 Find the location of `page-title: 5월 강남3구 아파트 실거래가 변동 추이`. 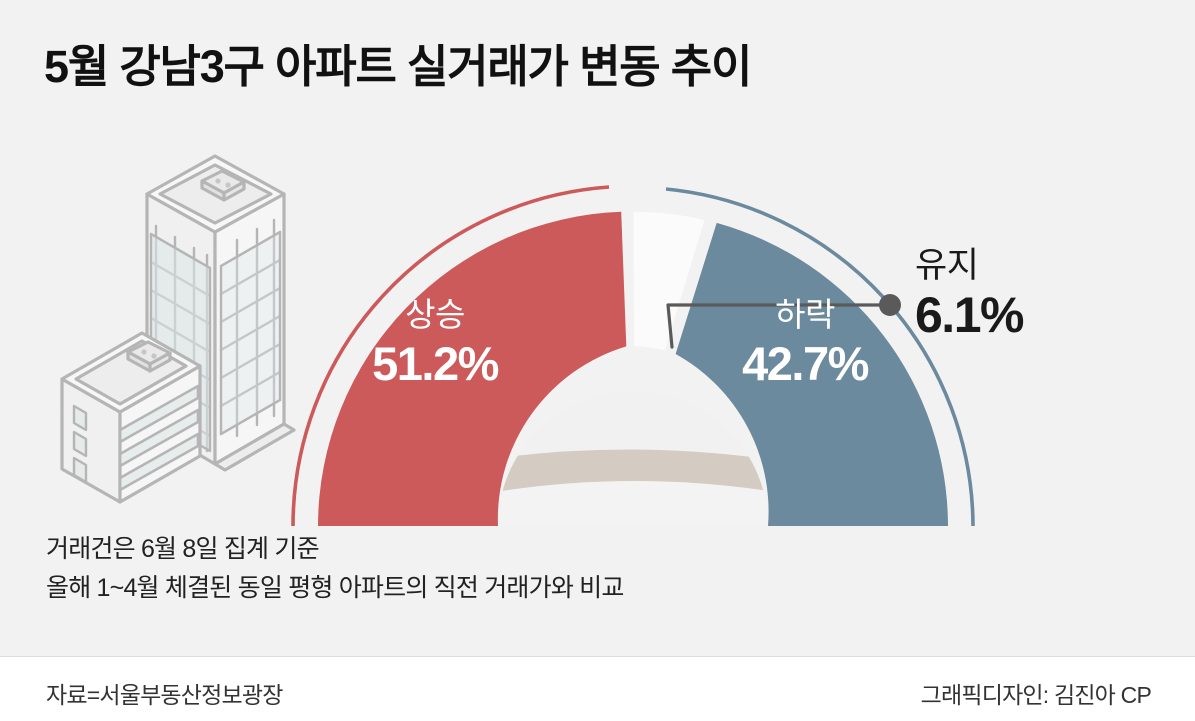

page-title: 5월 강남3구 아파트 실거래가 변동 추이 is located at coordinates (398, 66).